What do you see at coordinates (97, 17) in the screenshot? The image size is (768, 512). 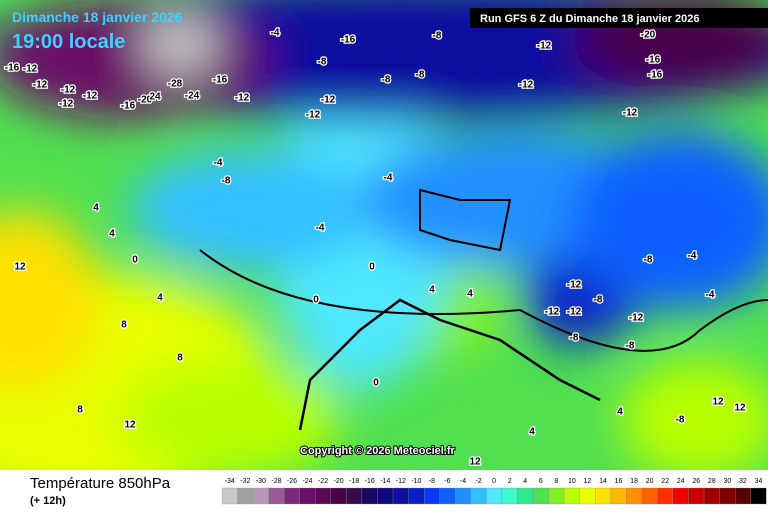 I see `date: Dimanche 18 janvier 2026` at bounding box center [97, 17].